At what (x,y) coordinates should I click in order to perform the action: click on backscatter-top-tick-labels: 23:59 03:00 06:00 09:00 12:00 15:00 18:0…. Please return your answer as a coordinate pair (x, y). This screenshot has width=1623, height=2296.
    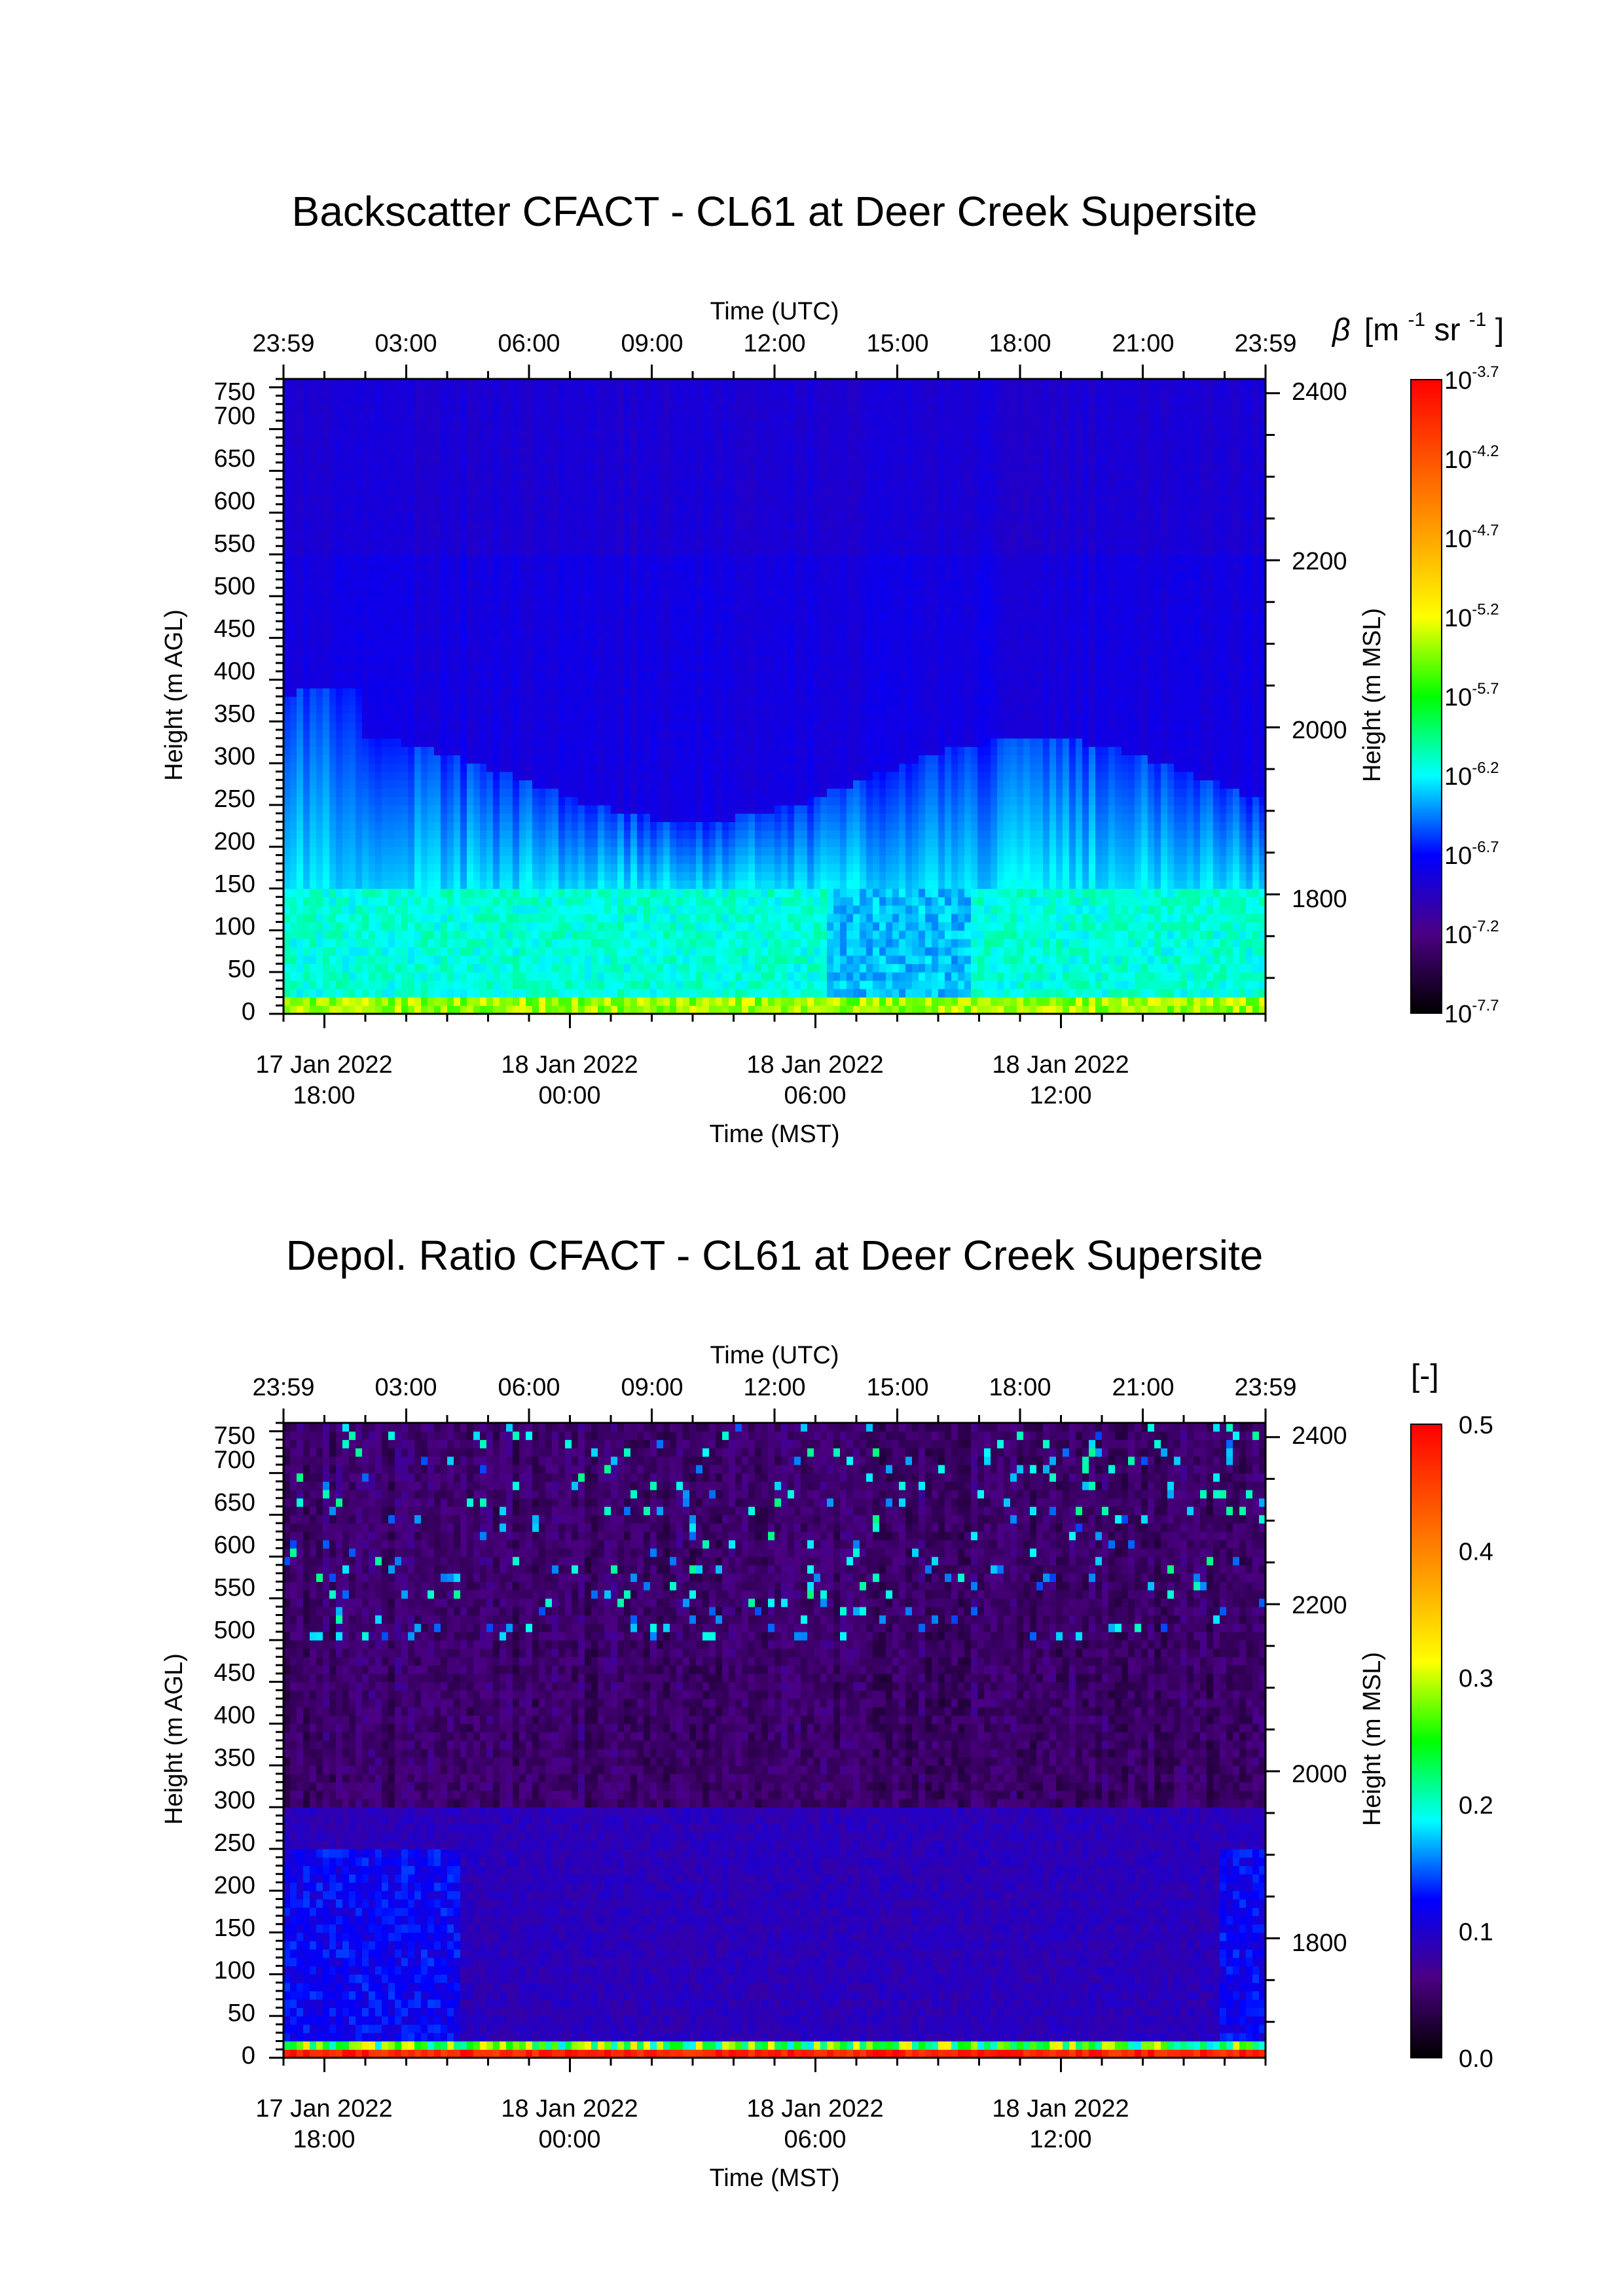
    Looking at the image, I should click on (774, 343).